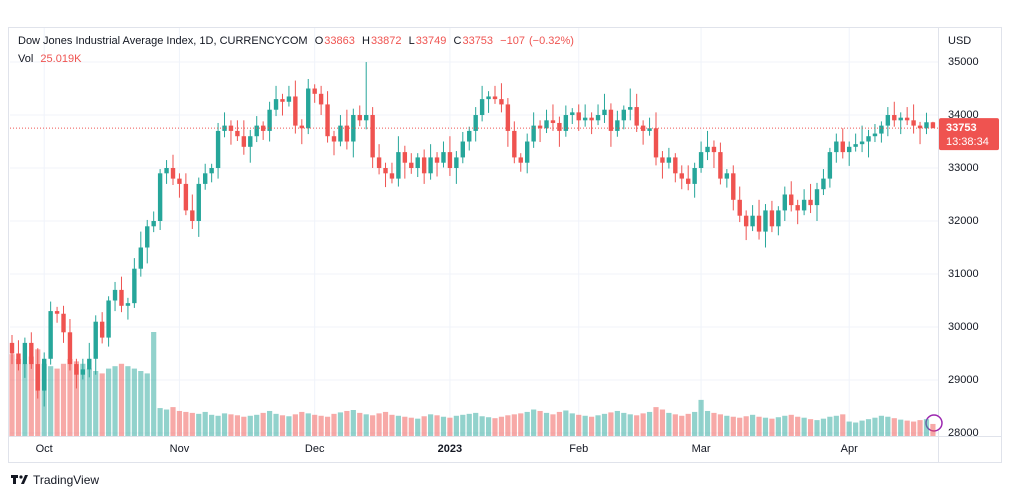 This screenshot has width=1012, height=498. I want to click on x-tick-label: Nov, so click(180, 449).